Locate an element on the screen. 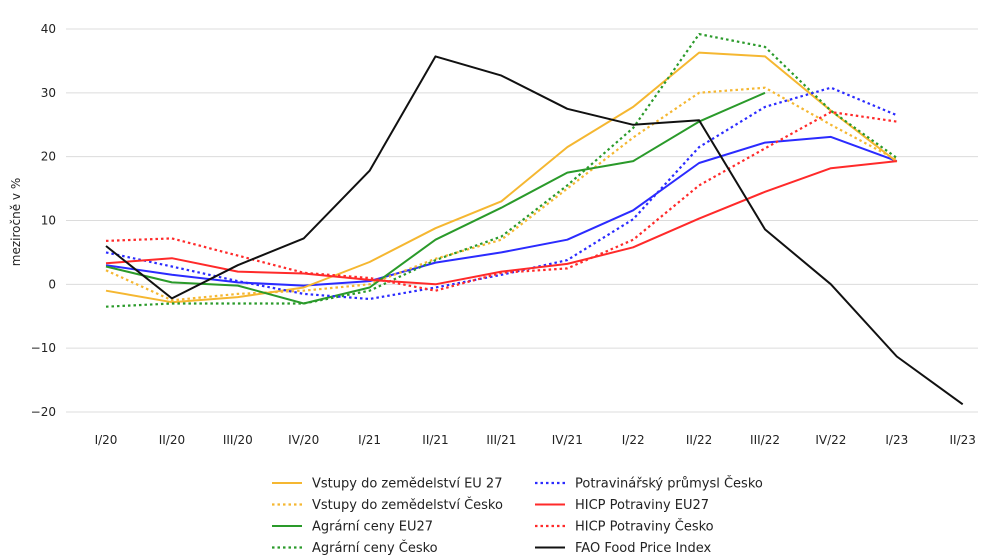 This screenshot has width=991, height=558. y-tick-label: 30 is located at coordinates (48, 93).